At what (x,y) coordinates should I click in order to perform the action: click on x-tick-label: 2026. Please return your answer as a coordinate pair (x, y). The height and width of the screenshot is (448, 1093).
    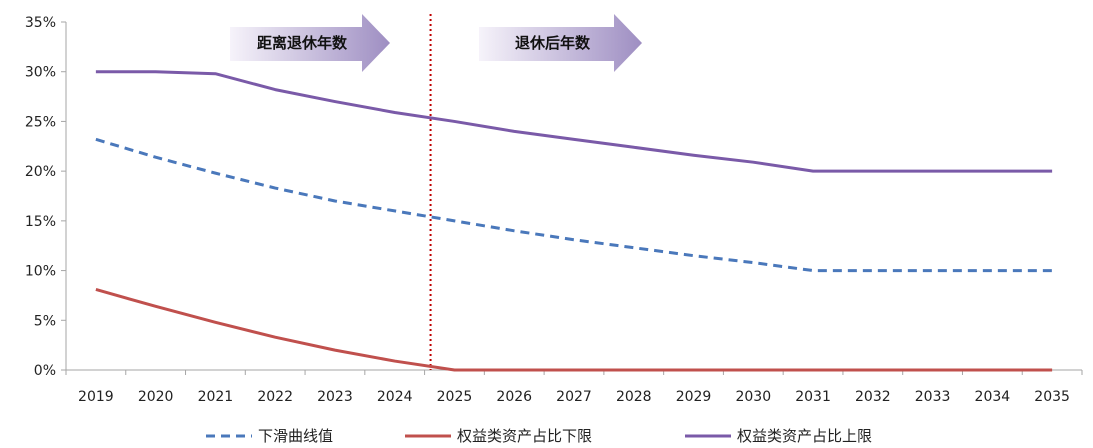
    Looking at the image, I should click on (514, 397).